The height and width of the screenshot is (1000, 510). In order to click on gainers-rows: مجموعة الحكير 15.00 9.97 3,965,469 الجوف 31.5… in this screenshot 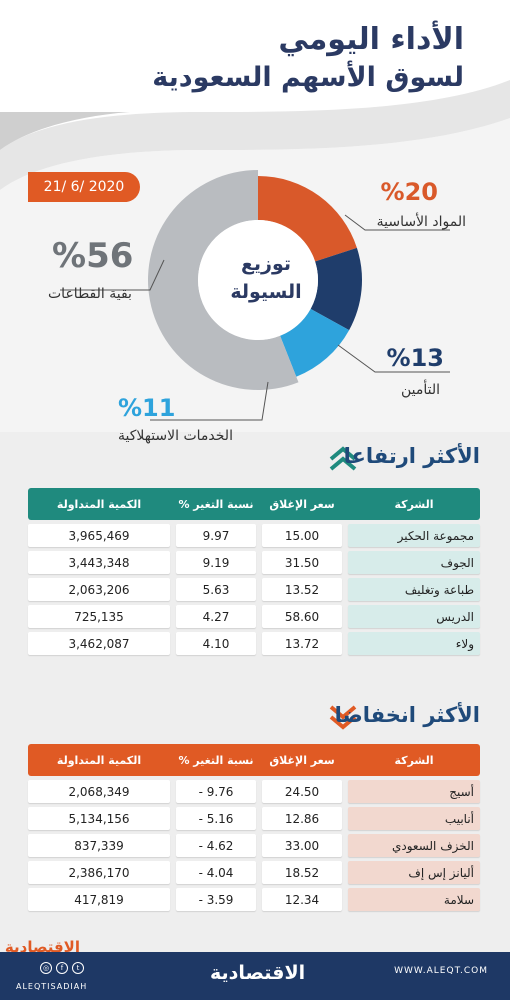, I will do `click(254, 589)`.